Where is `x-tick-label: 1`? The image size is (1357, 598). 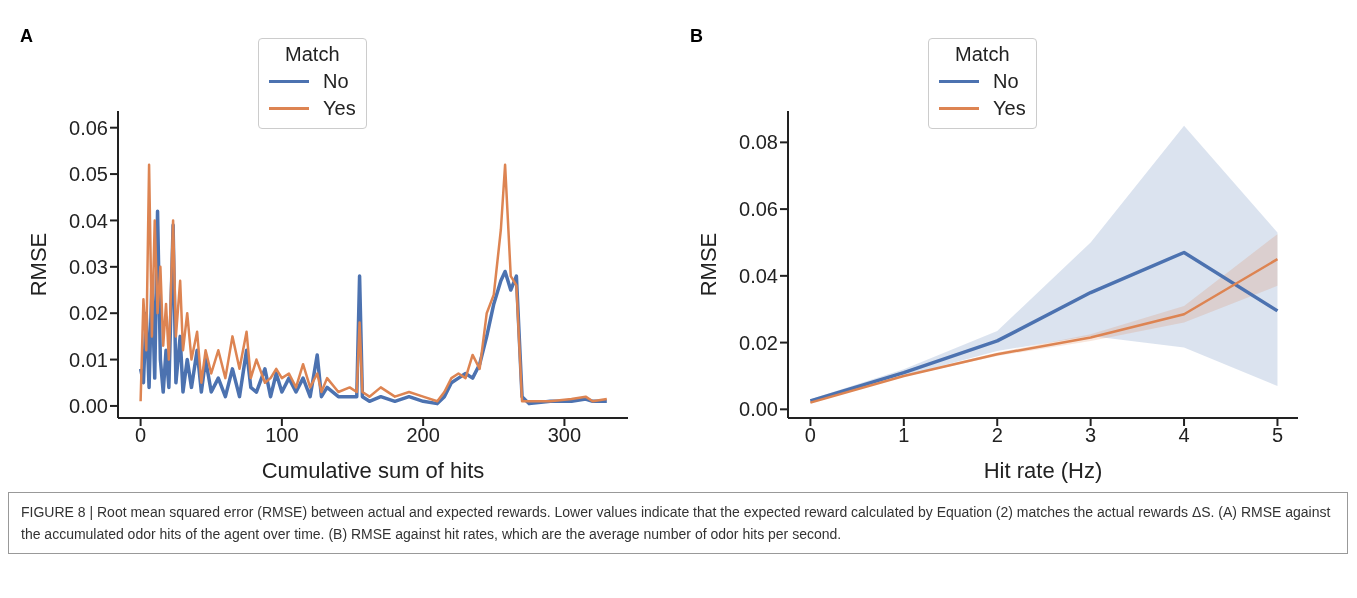
x-tick-label: 1 is located at coordinates (904, 435).